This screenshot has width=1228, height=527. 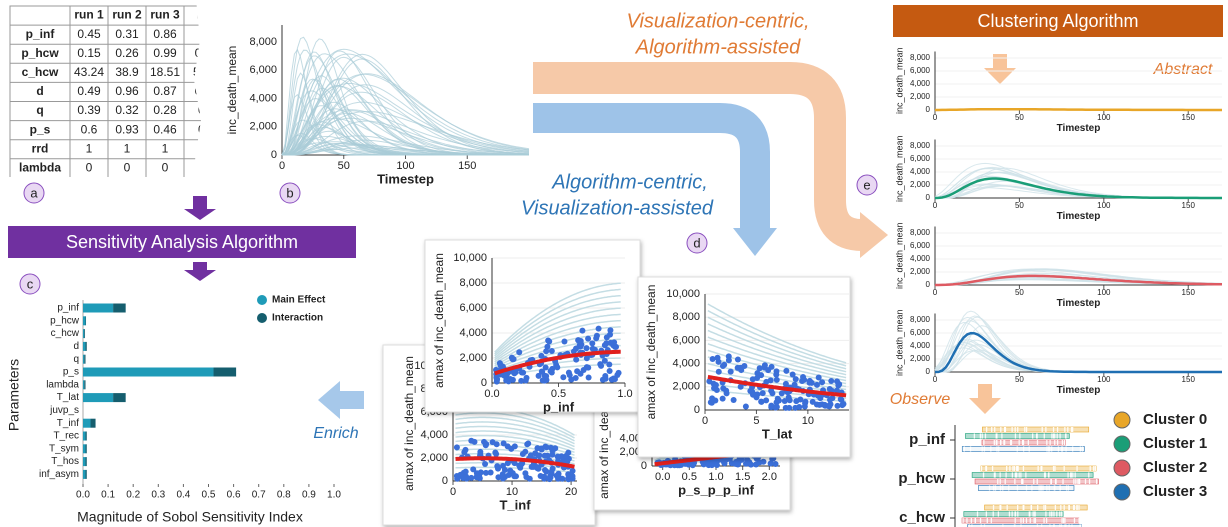 I want to click on x-tick-label: 50, so click(x=1019, y=205).